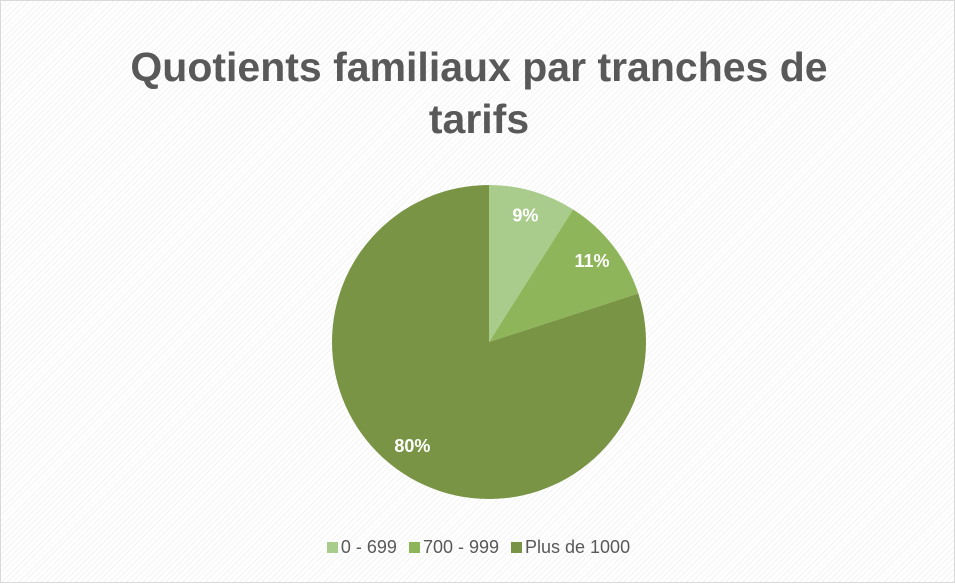 This screenshot has width=955, height=584. I want to click on legend-item: 700 - 999, so click(453, 547).